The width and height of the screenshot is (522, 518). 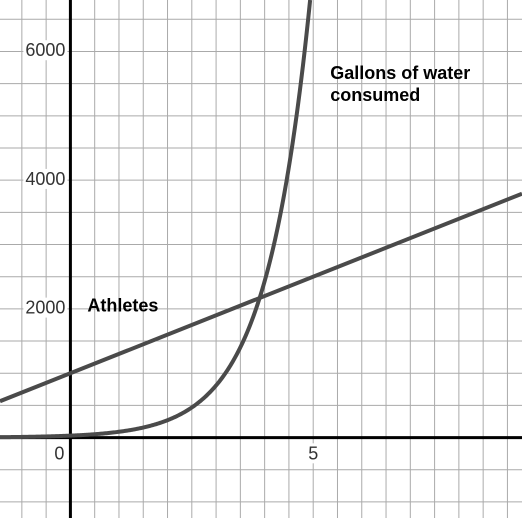 I want to click on y-tick-label: 4000, so click(x=45, y=179).